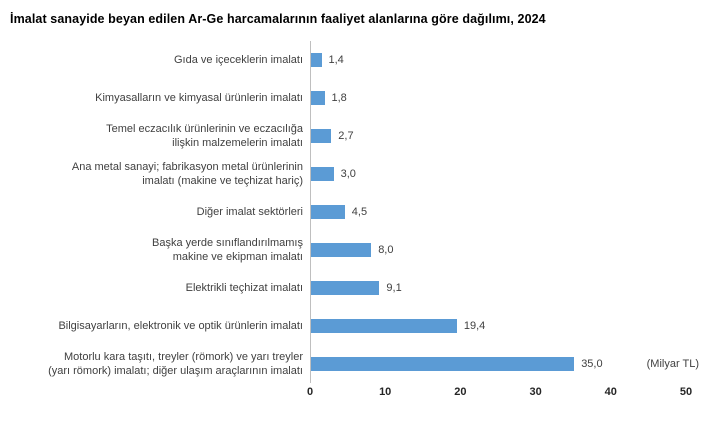 This screenshot has height=426, width=721. What do you see at coordinates (515, 250) in the screenshot?
I see `plot-area: 8,0` at bounding box center [515, 250].